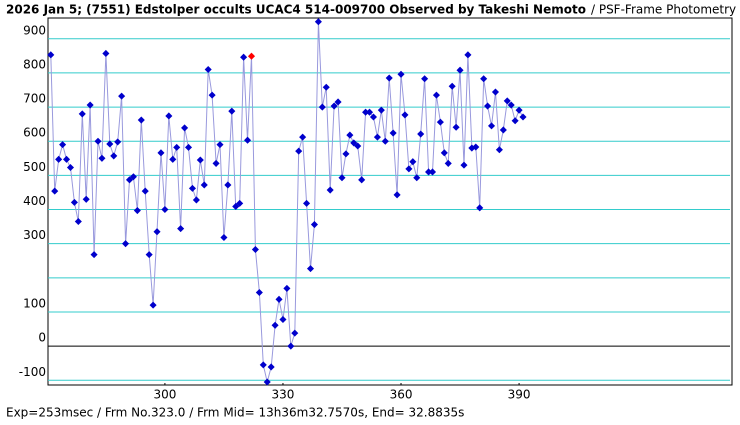  I want to click on x-tick-label: 330, so click(283, 395).